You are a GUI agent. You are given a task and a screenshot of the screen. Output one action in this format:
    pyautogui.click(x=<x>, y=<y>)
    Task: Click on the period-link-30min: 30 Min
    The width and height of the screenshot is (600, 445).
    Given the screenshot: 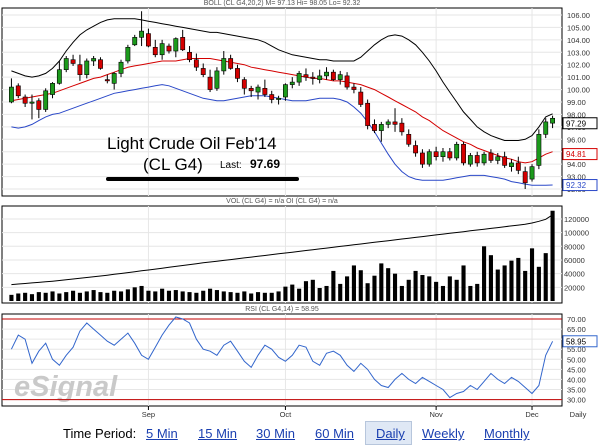 What is the action you would take?
    pyautogui.click(x=276, y=433)
    